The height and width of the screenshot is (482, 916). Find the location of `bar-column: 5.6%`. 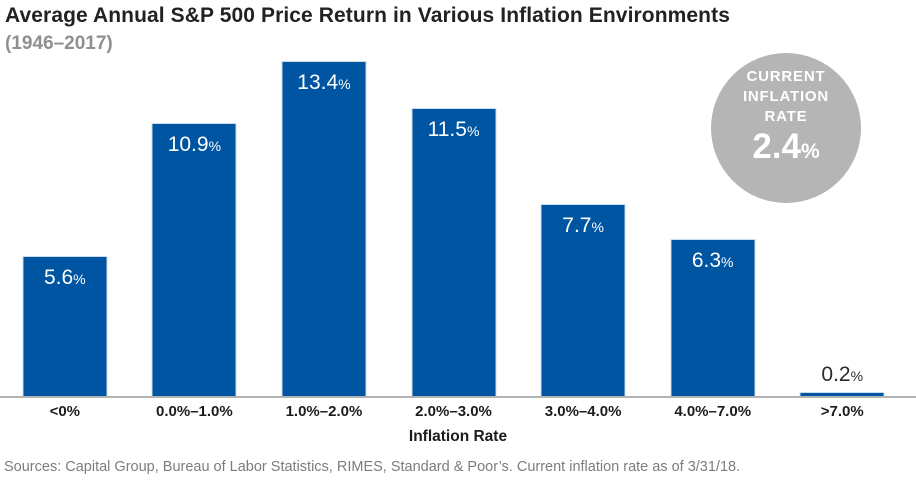

bar-column: 5.6% is located at coordinates (65, 227).